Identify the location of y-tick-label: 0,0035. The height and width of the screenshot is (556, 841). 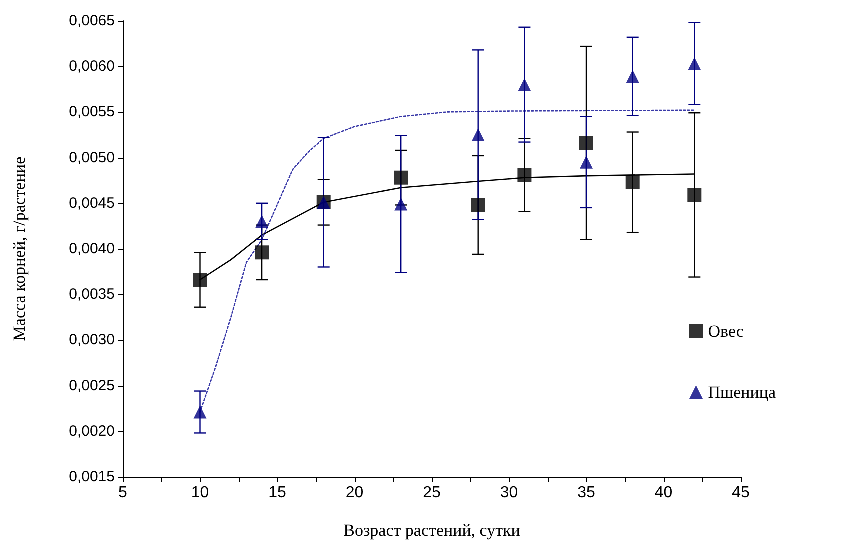
(92, 295).